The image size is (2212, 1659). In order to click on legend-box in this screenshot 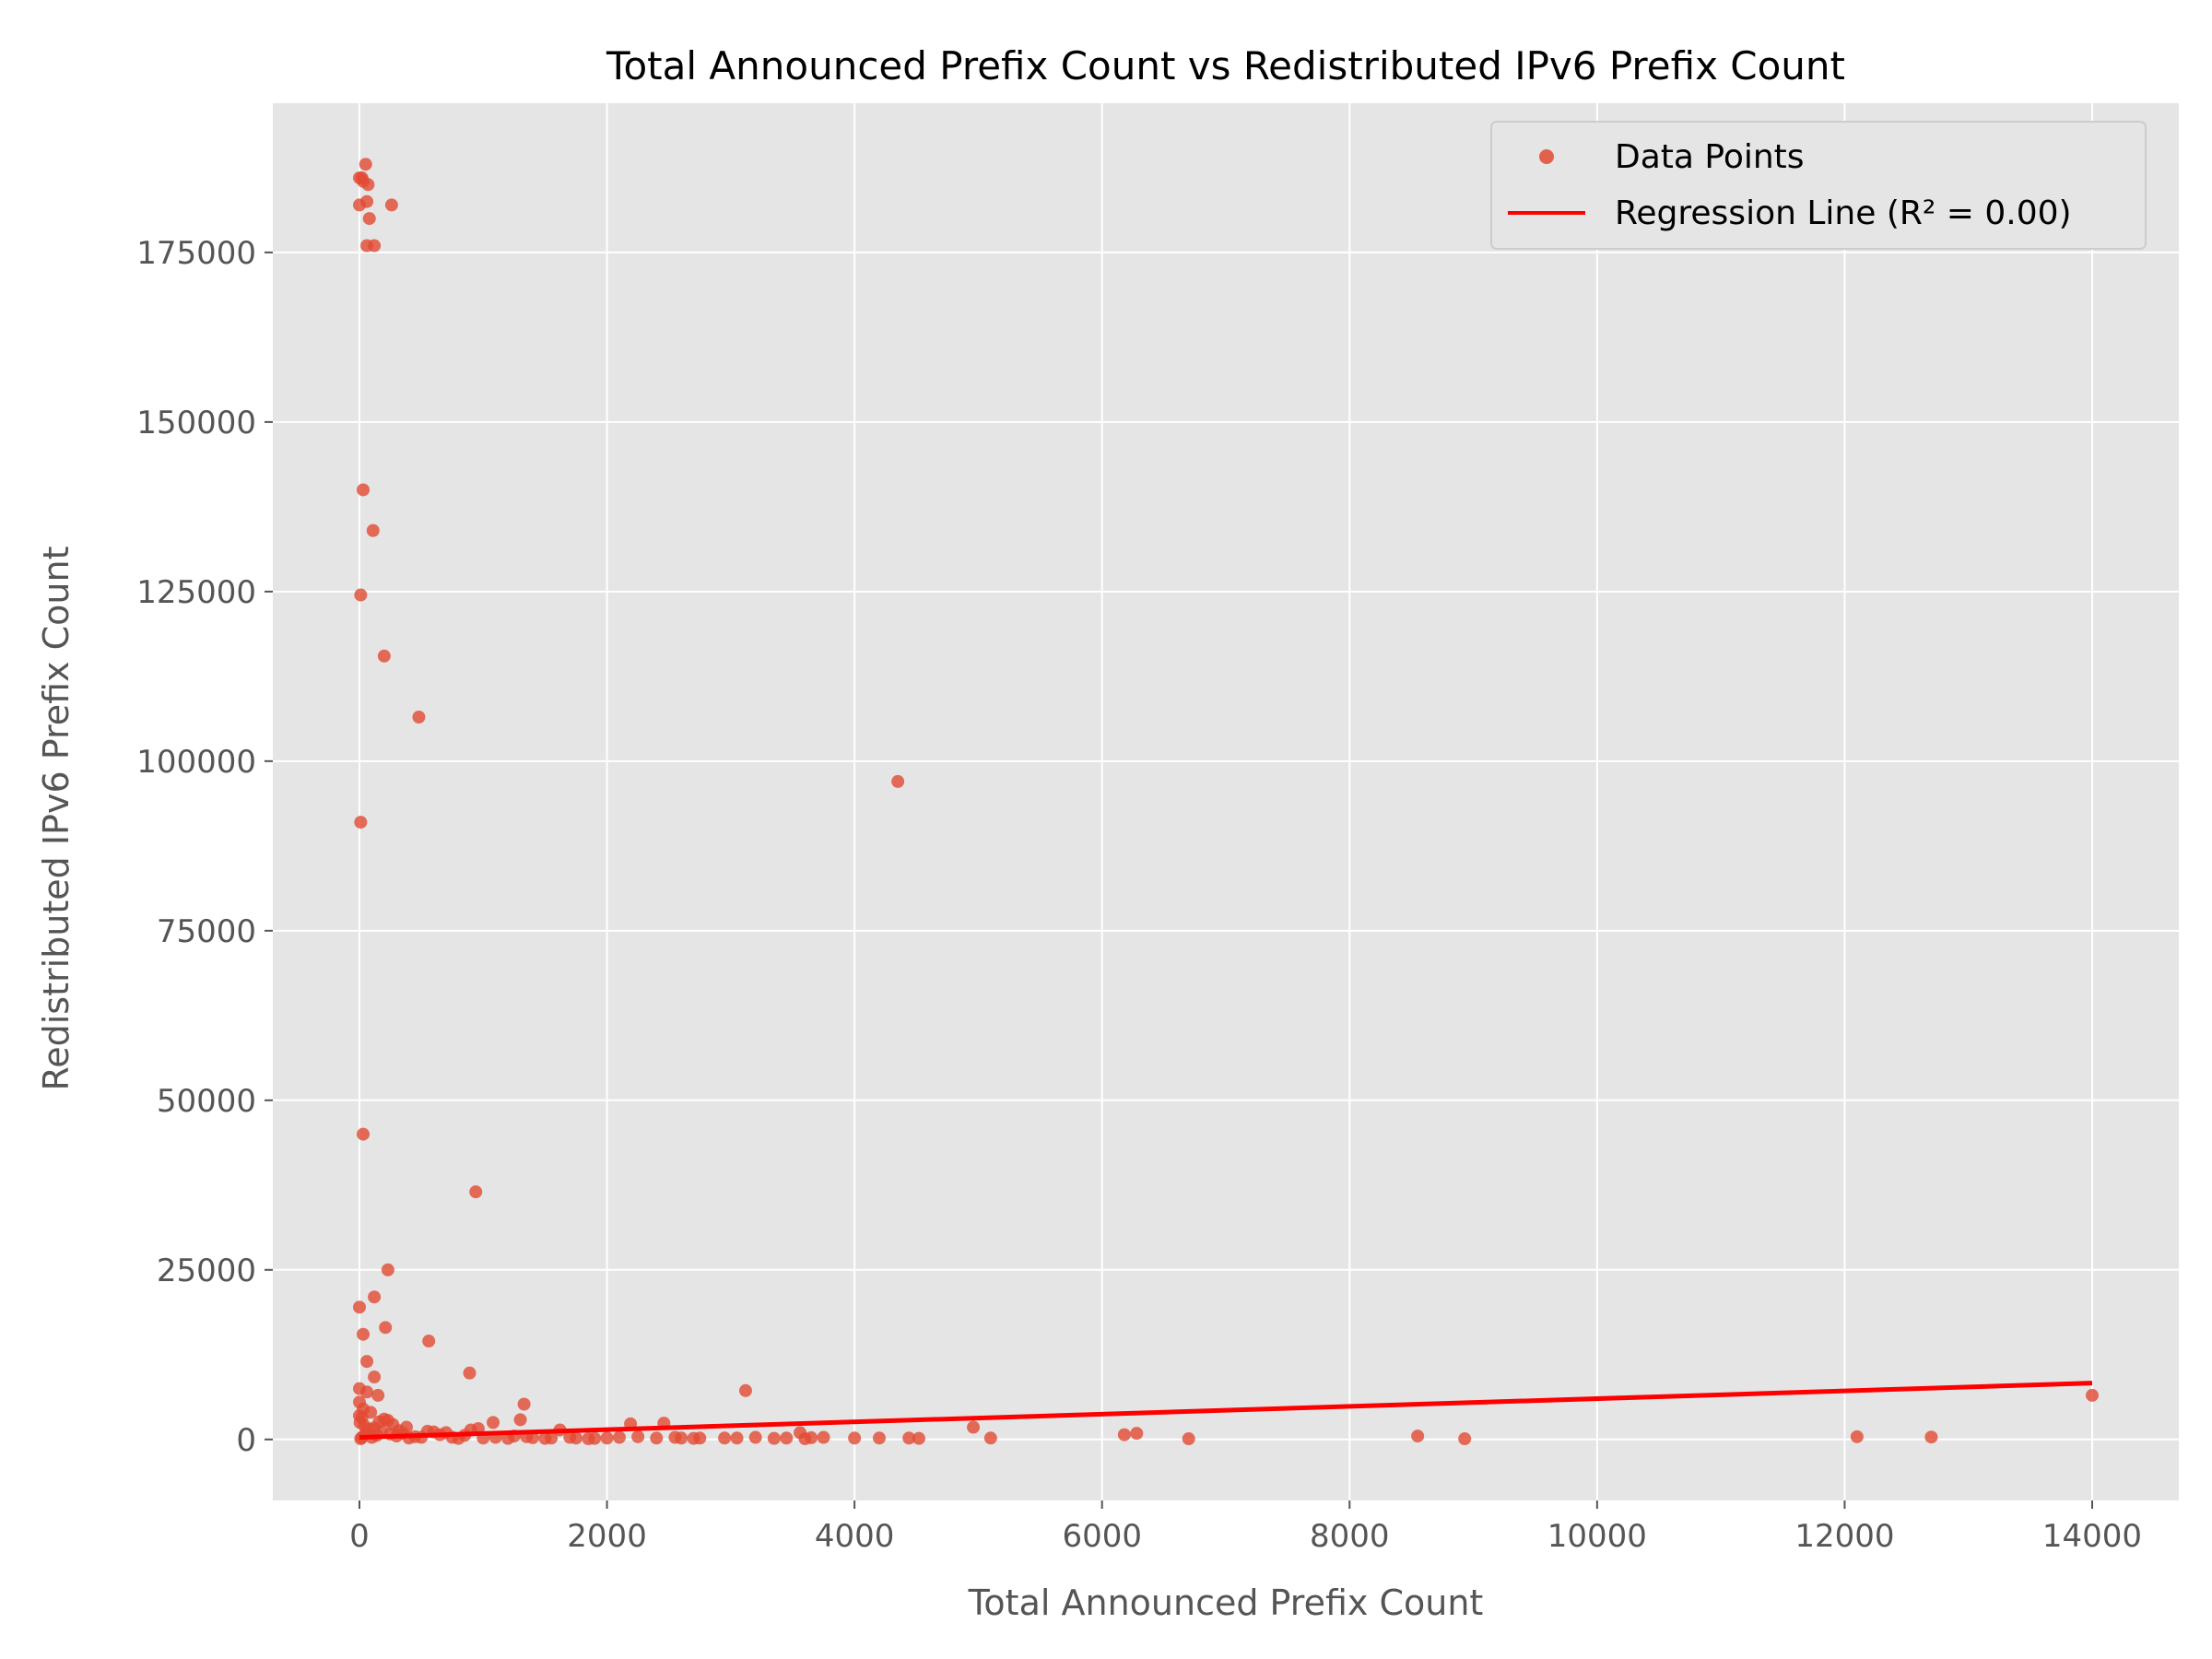, I will do `click(1818, 185)`.